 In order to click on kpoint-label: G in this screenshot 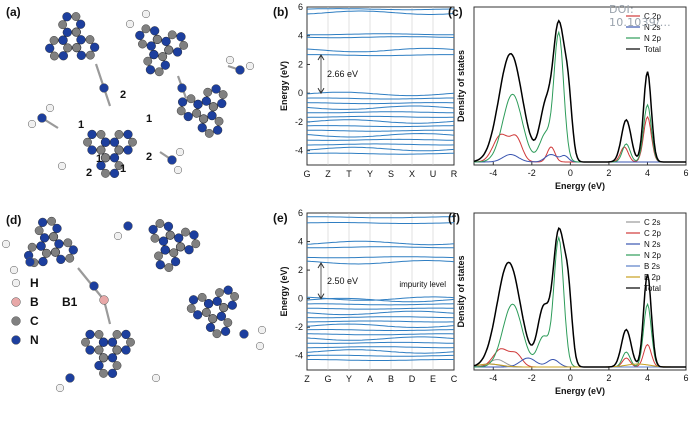, I will do `click(327, 379)`.